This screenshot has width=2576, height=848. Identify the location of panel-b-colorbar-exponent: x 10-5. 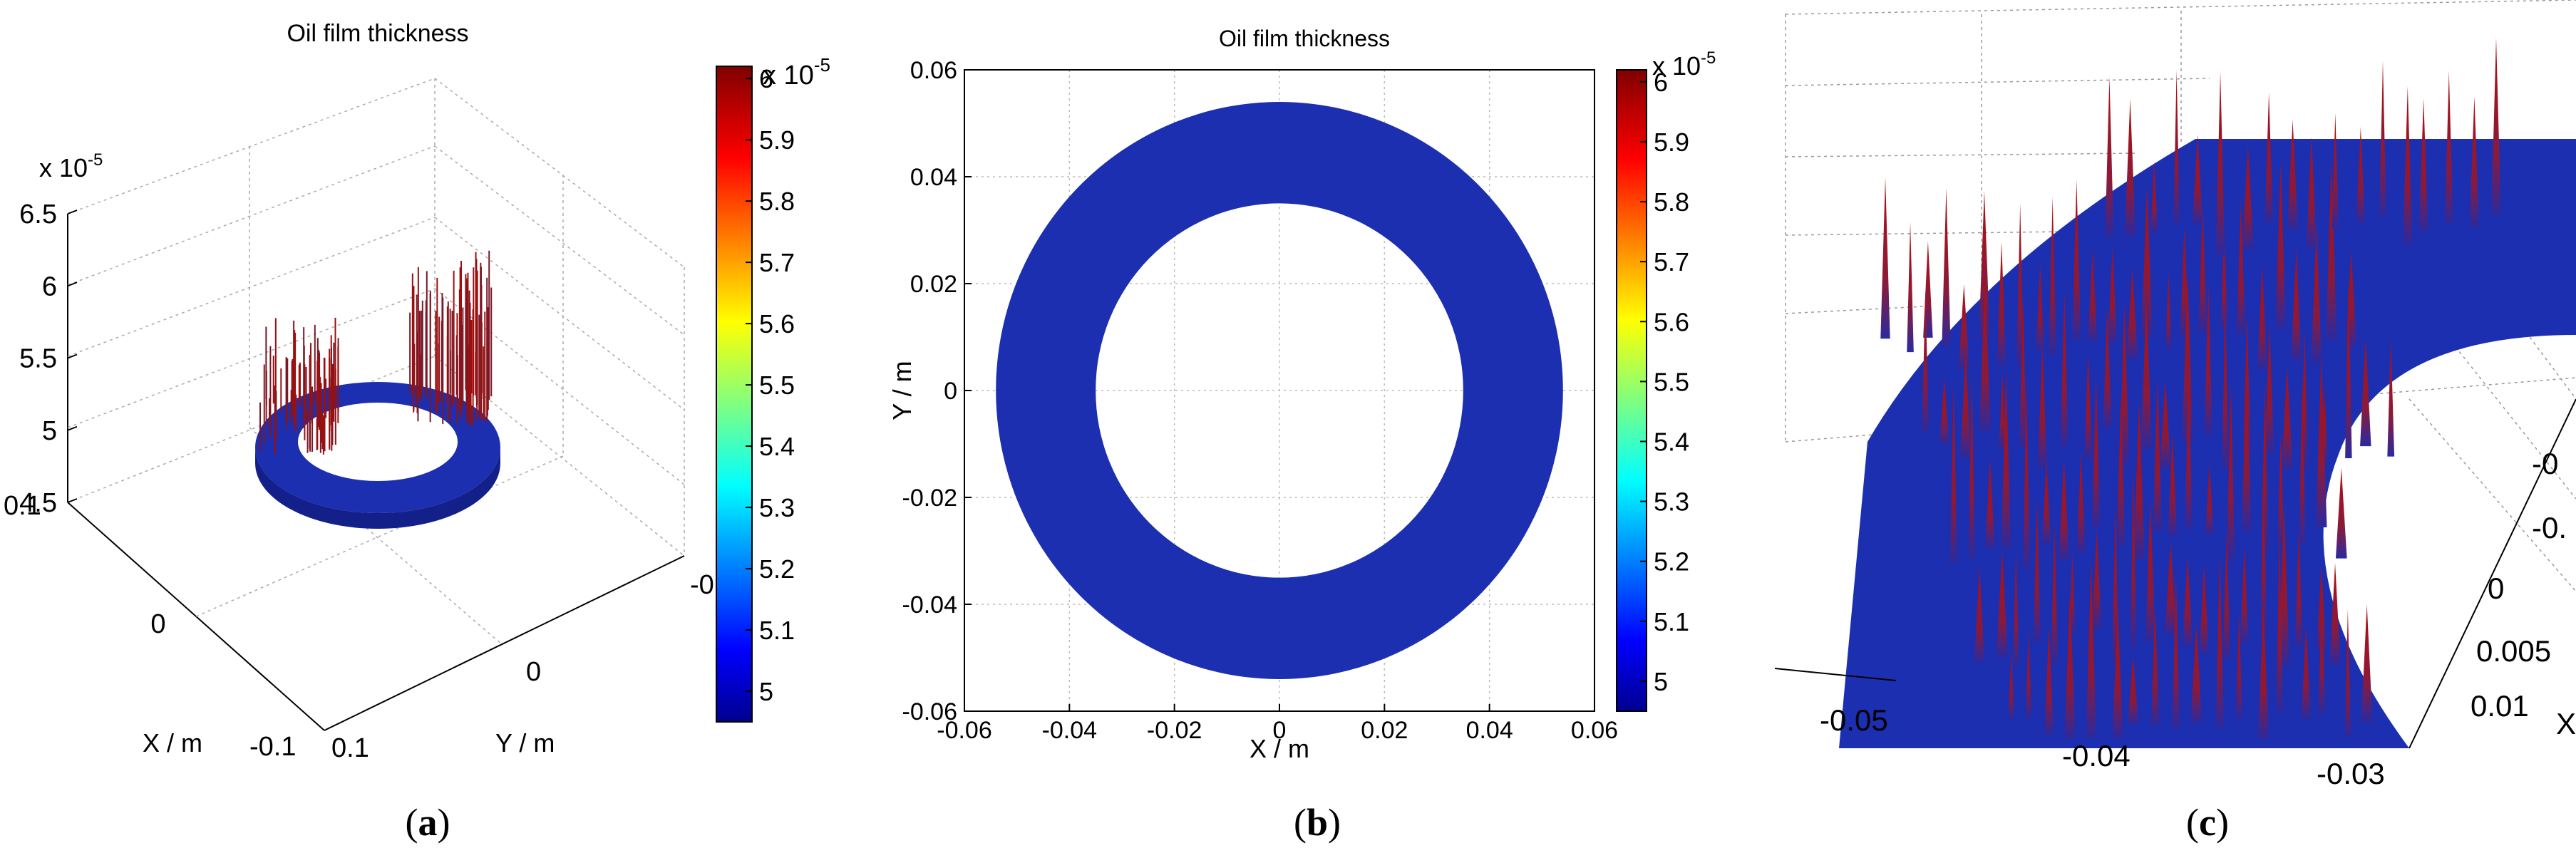
(1684, 65).